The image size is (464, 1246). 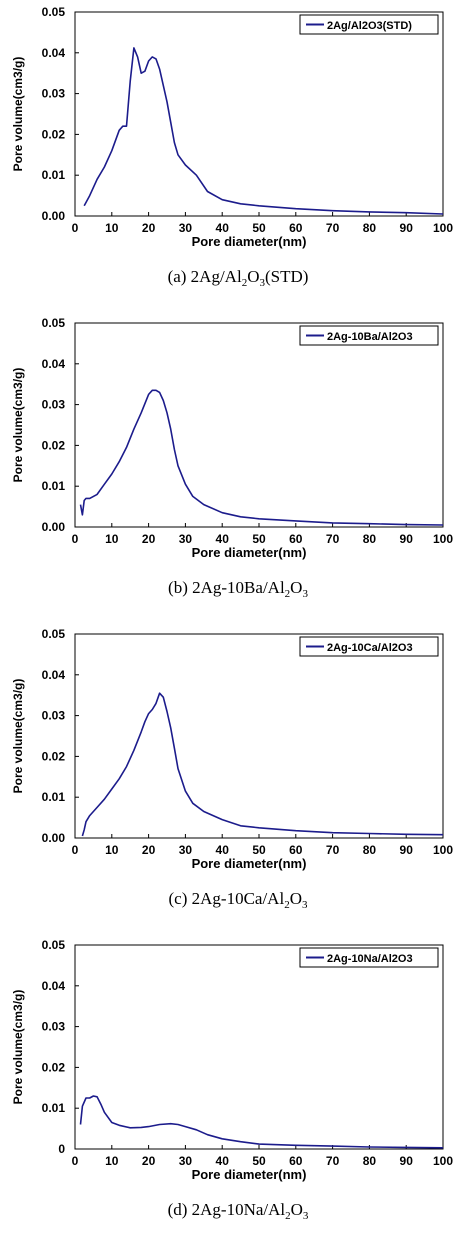 What do you see at coordinates (18, 1047) in the screenshot?
I see `y-axis-title: Pore volume(cm3/g)` at bounding box center [18, 1047].